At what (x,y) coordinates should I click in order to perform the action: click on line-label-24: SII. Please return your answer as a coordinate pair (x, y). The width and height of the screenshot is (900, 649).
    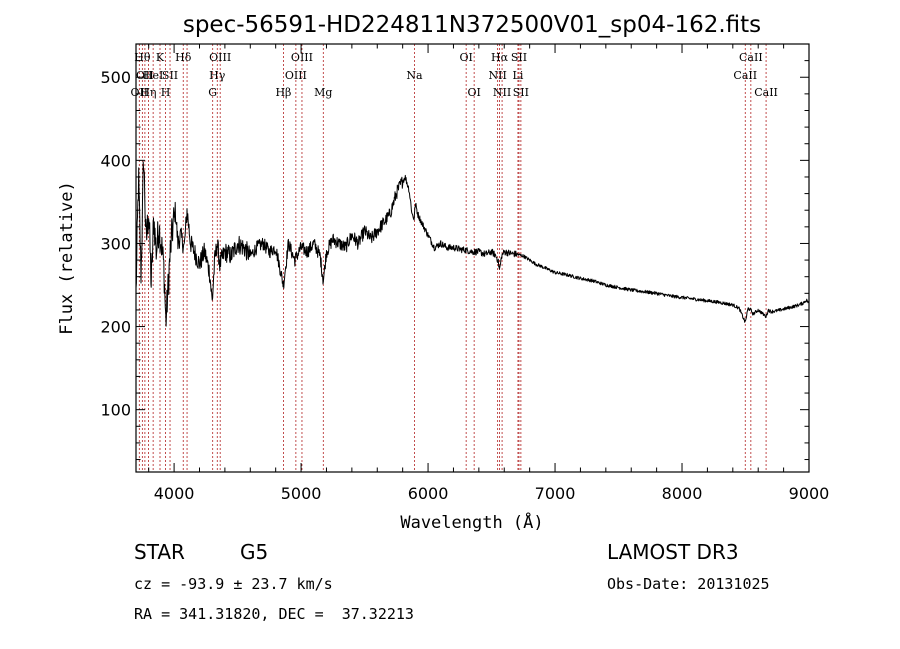
    Looking at the image, I should click on (519, 57).